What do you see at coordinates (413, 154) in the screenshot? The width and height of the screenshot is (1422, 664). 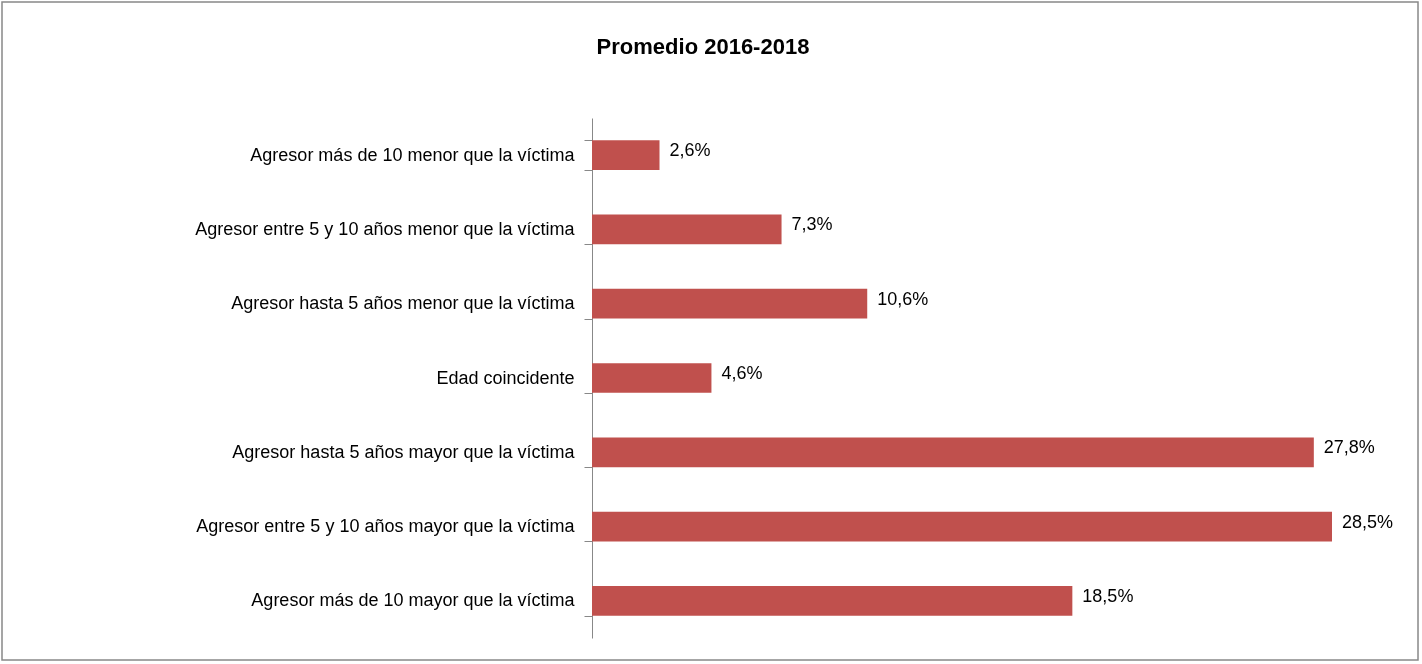 I see `y-tick-label: Agresor más de 10 menor que la víctima` at bounding box center [413, 154].